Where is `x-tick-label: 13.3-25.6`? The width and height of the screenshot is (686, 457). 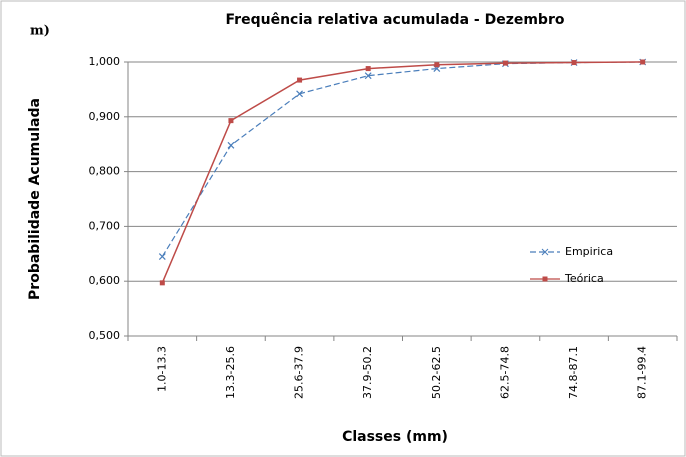 x-tick-label: 13.3-25.6 is located at coordinates (230, 372).